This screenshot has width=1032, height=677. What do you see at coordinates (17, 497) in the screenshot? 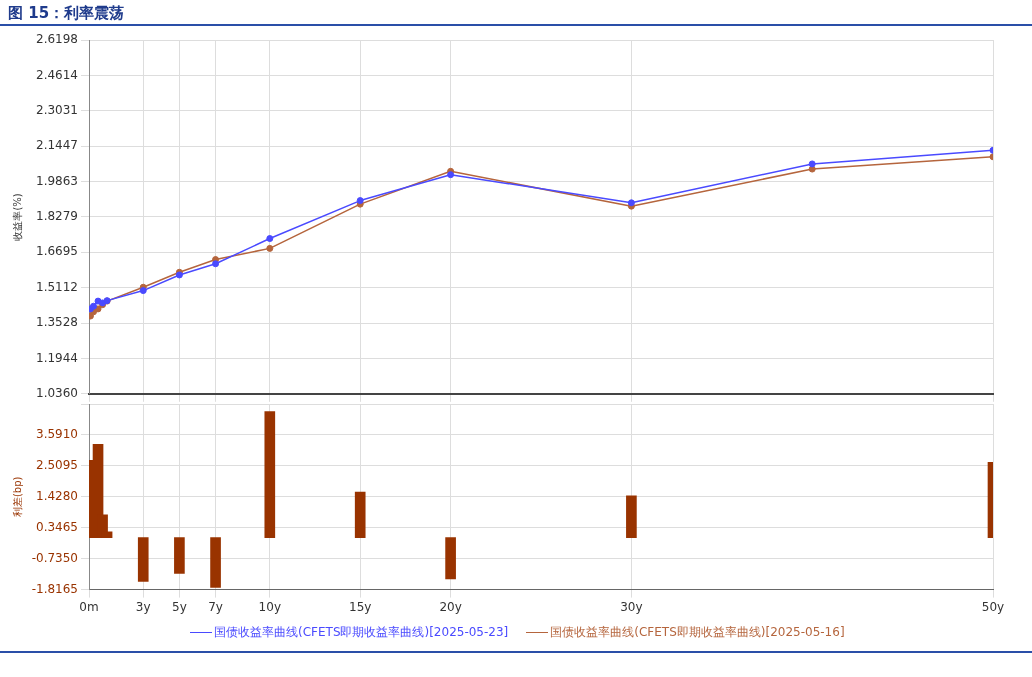
I see `y-axis-title: 利差(bp)` at bounding box center [17, 497].